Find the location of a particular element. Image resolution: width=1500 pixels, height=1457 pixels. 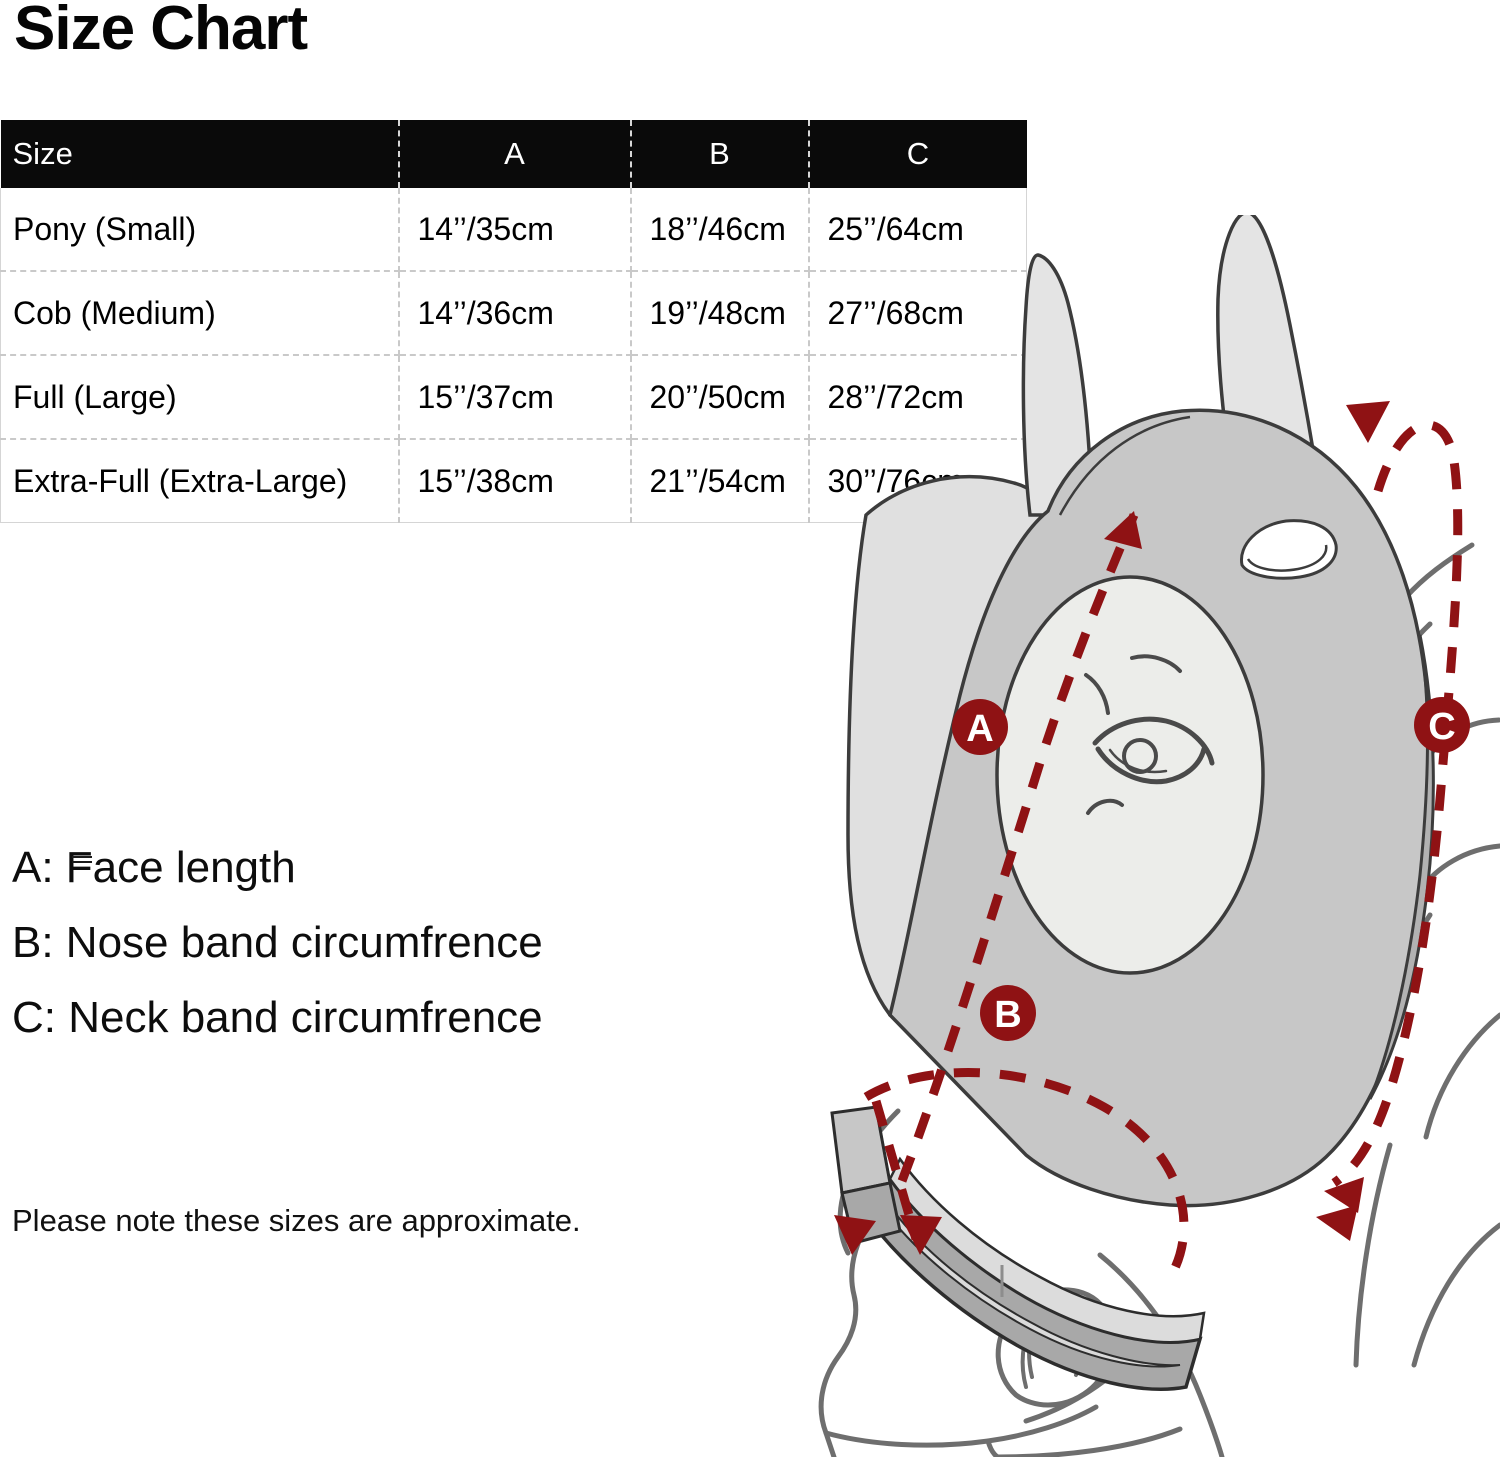

column-header-size: Size is located at coordinates (200, 154).